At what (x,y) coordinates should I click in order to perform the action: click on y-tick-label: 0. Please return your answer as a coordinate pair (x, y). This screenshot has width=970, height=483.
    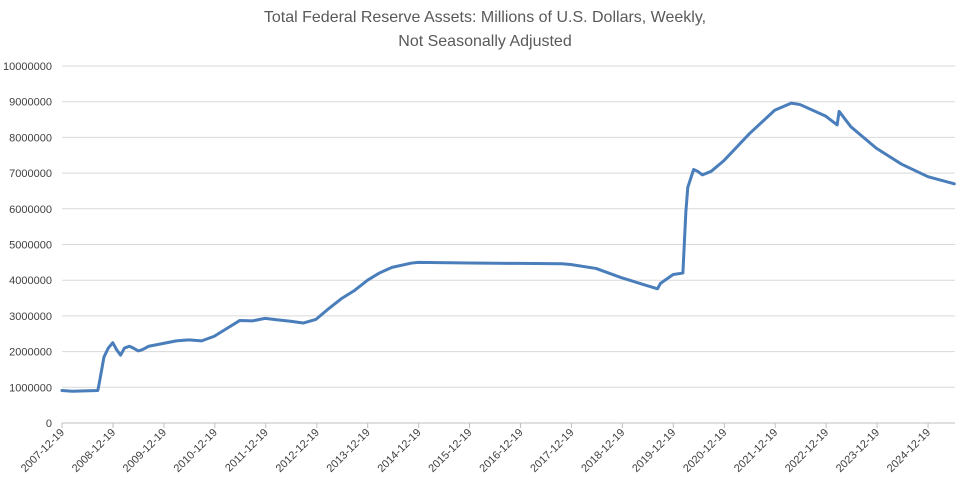
    Looking at the image, I should click on (49, 424).